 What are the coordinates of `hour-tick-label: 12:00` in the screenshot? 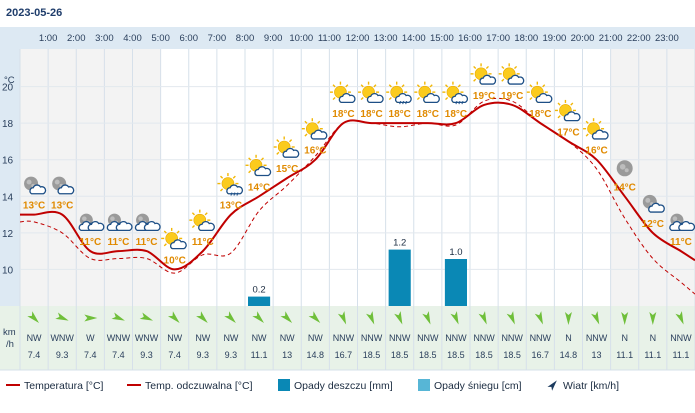 It's located at (358, 38).